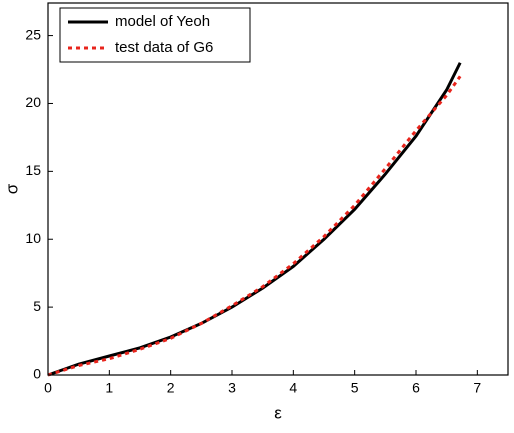 This screenshot has width=514, height=433. Describe the element at coordinates (33, 238) in the screenshot. I see `y-tick-label: 10` at that location.